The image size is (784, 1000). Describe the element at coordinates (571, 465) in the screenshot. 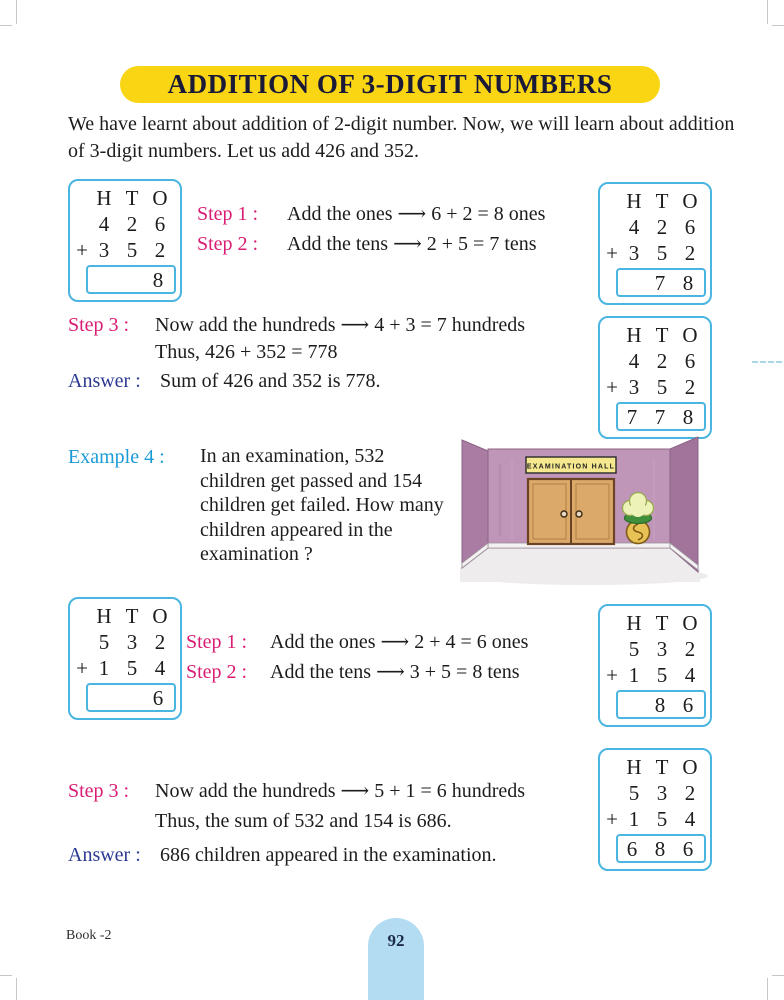

I see `examination-hall-sign: EXAMINATION HALL` at that location.